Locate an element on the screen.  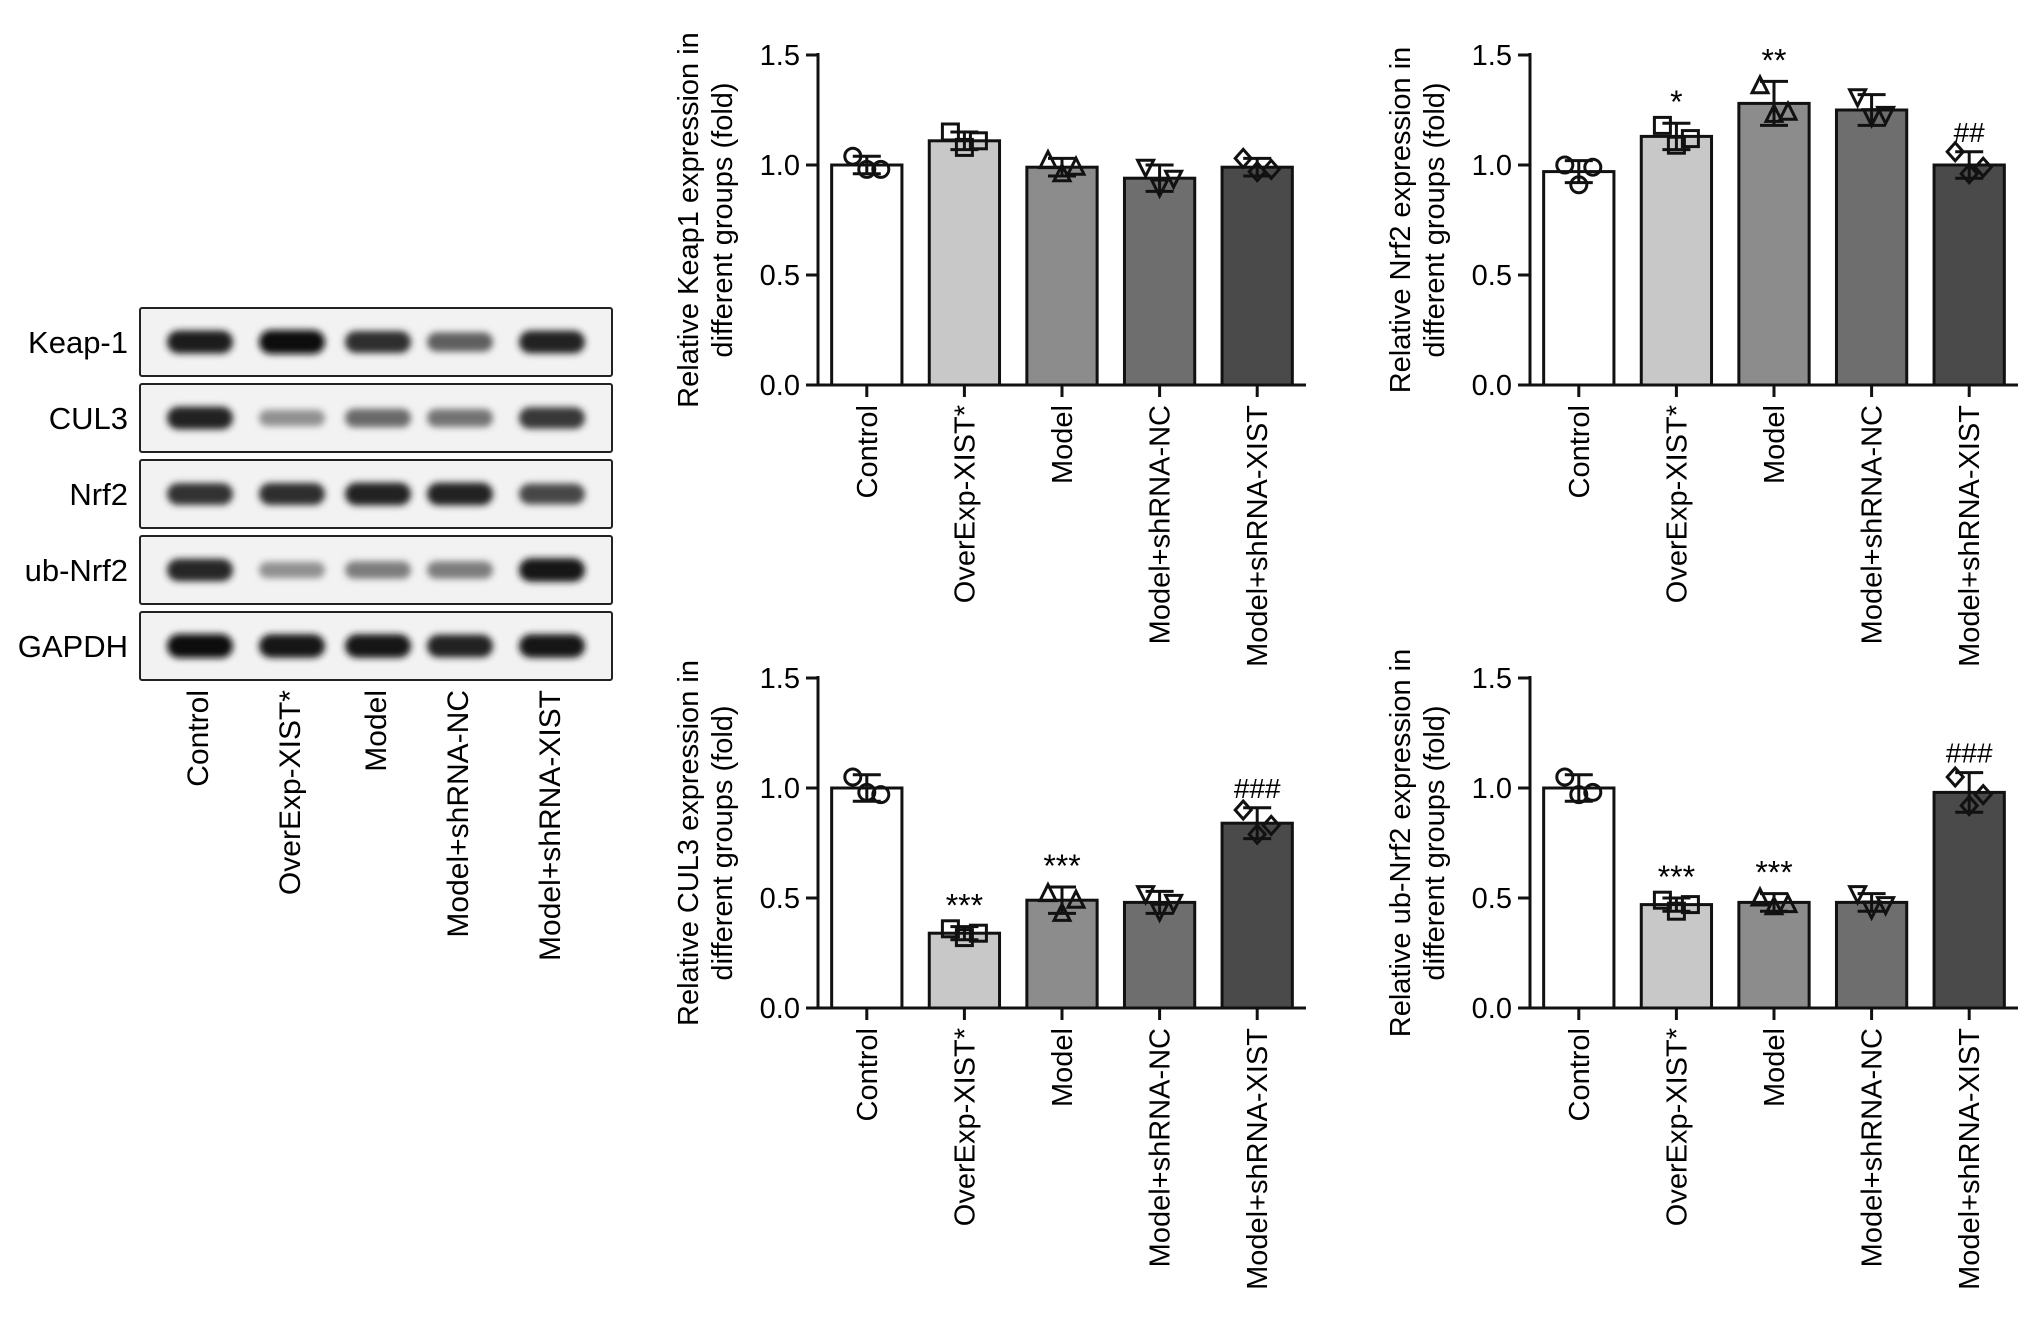
lane-label-control: Control is located at coordinates (198, 738).